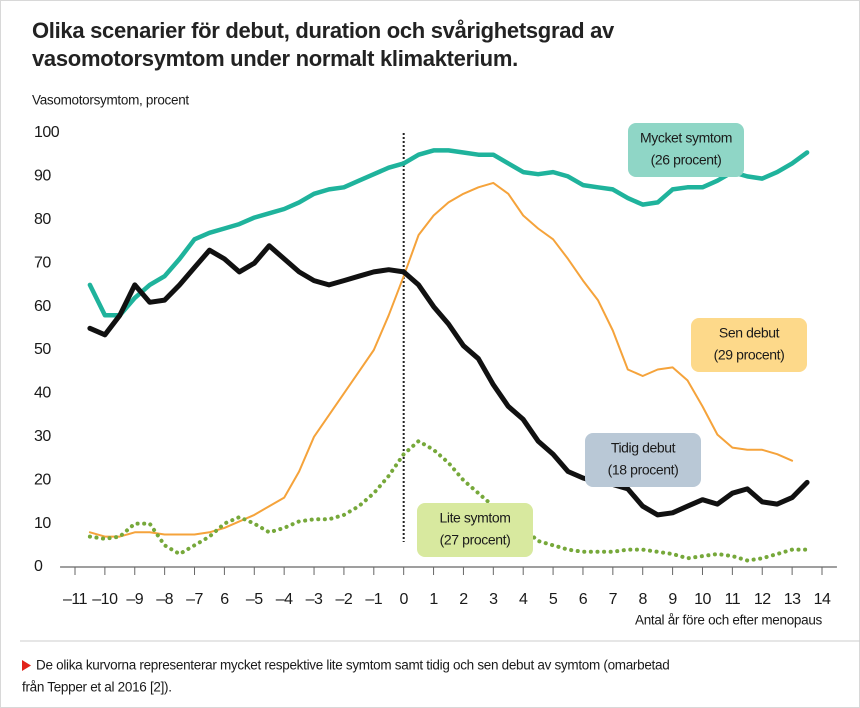  What do you see at coordinates (42, 176) in the screenshot?
I see `y-tick-label: 90` at bounding box center [42, 176].